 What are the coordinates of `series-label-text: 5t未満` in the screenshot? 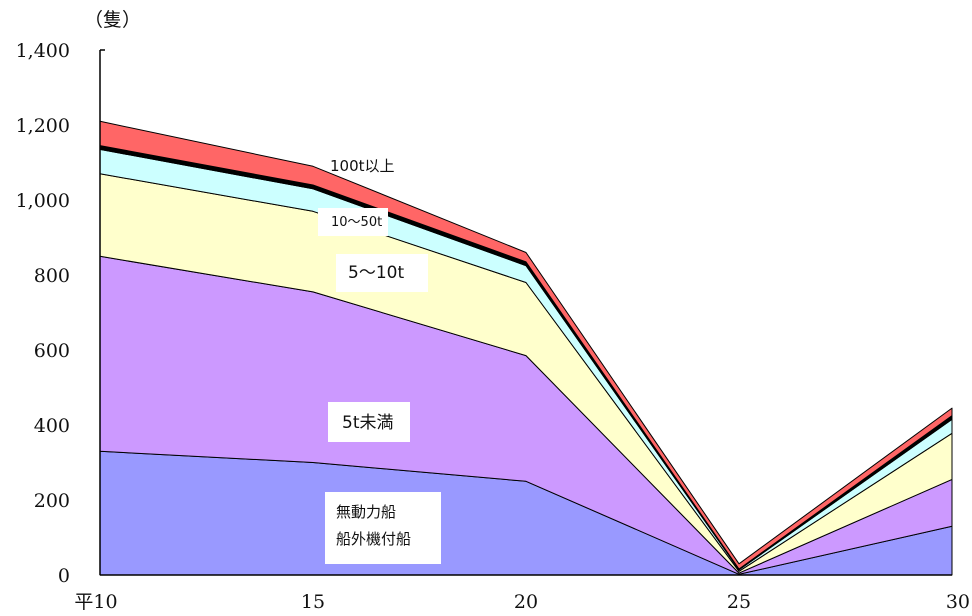 It's located at (367, 423).